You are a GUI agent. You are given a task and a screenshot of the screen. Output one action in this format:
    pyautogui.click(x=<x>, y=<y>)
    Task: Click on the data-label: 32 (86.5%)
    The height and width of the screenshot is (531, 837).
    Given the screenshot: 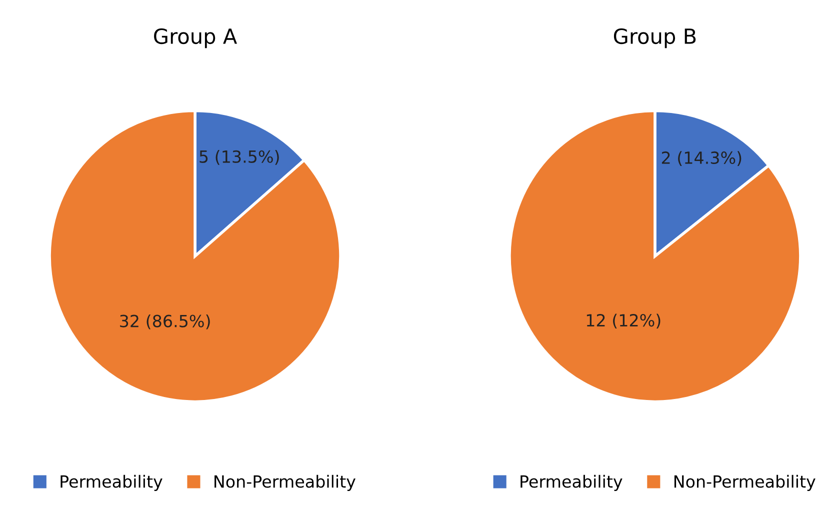 What is the action you would take?
    pyautogui.click(x=165, y=322)
    